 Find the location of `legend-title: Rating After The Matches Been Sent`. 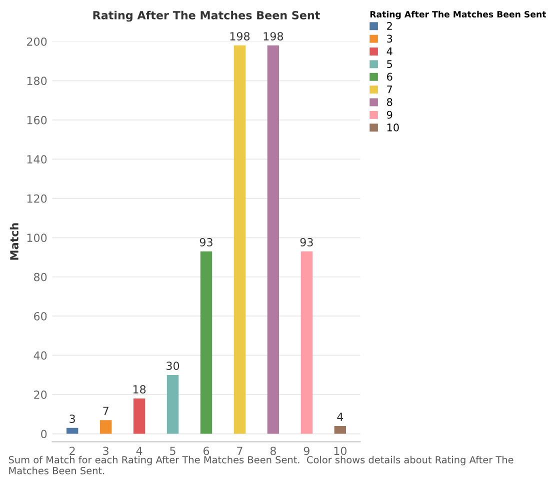

legend-title: Rating After The Matches Been Sent is located at coordinates (458, 15).